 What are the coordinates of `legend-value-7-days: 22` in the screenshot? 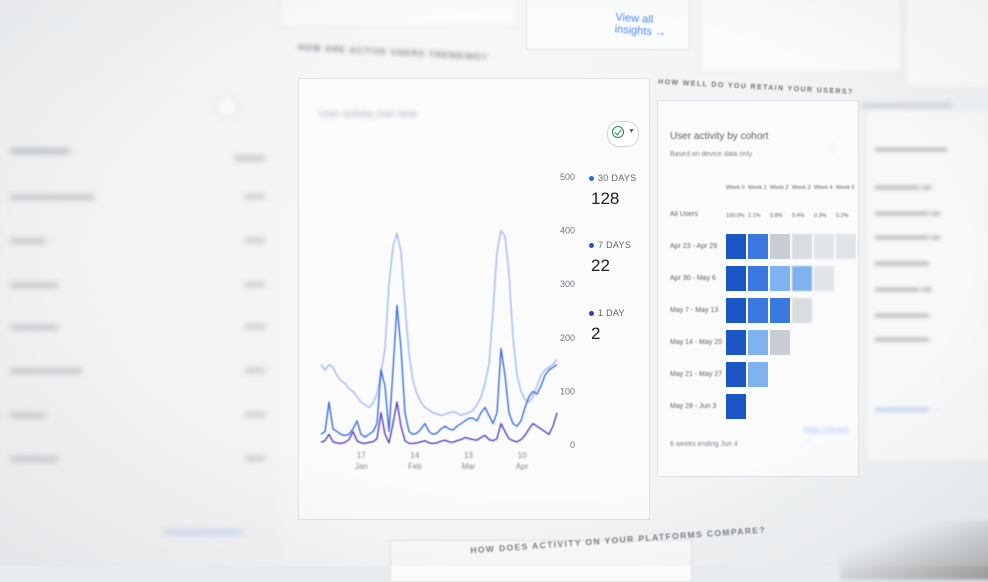 It's located at (600, 265).